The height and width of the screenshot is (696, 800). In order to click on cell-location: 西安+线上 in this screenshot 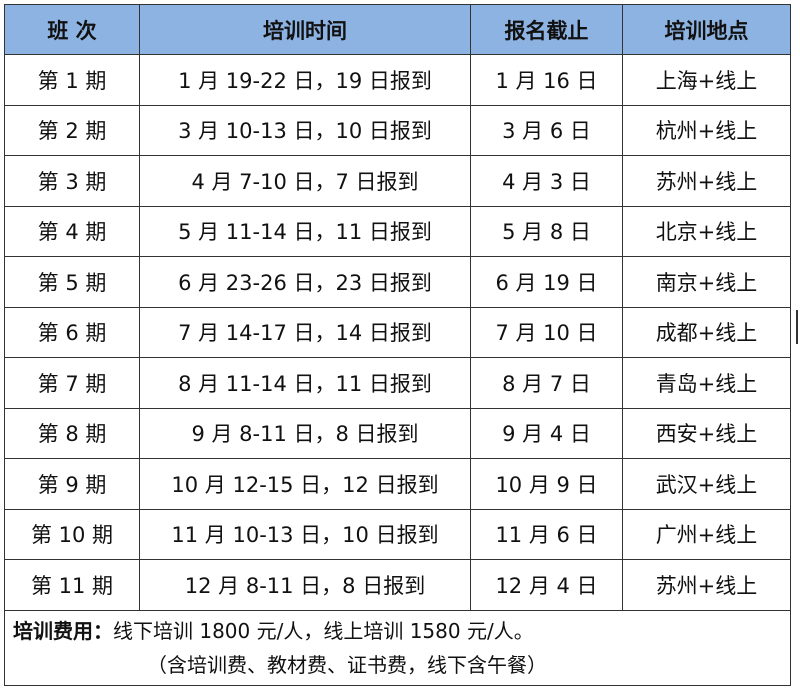, I will do `click(706, 433)`.